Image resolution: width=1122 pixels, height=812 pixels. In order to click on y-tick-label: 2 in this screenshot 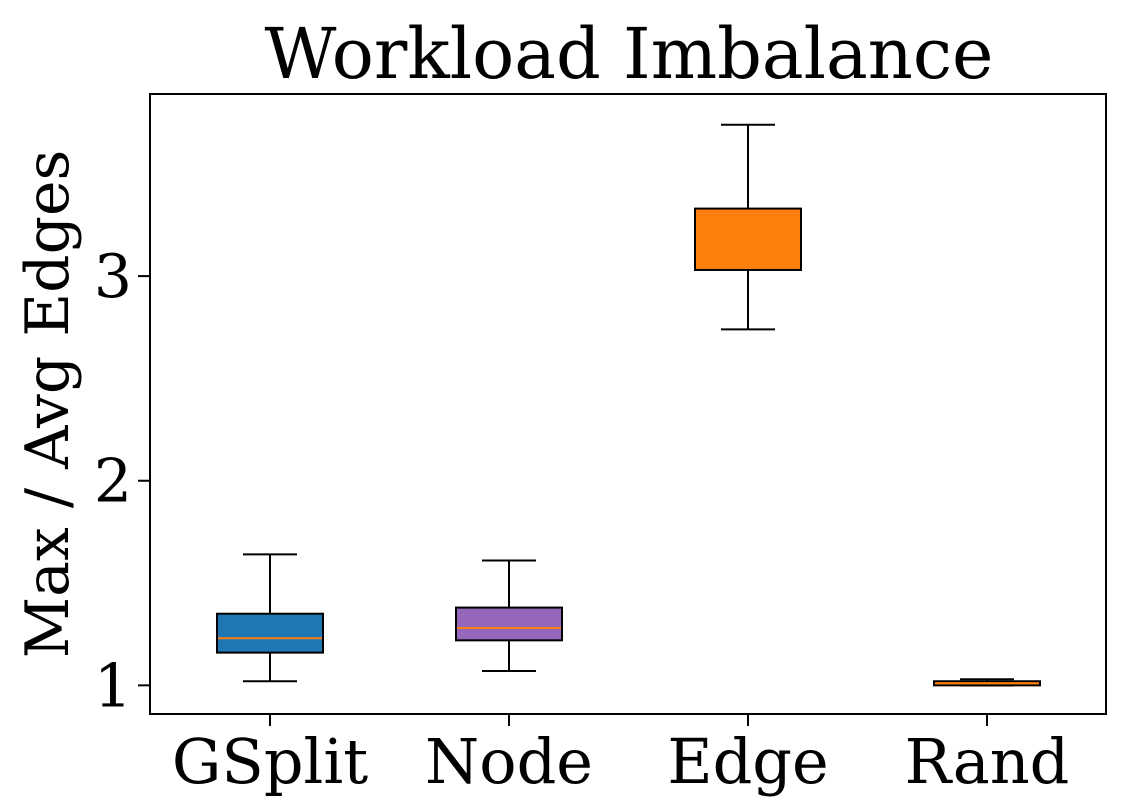, I will do `click(113, 482)`.